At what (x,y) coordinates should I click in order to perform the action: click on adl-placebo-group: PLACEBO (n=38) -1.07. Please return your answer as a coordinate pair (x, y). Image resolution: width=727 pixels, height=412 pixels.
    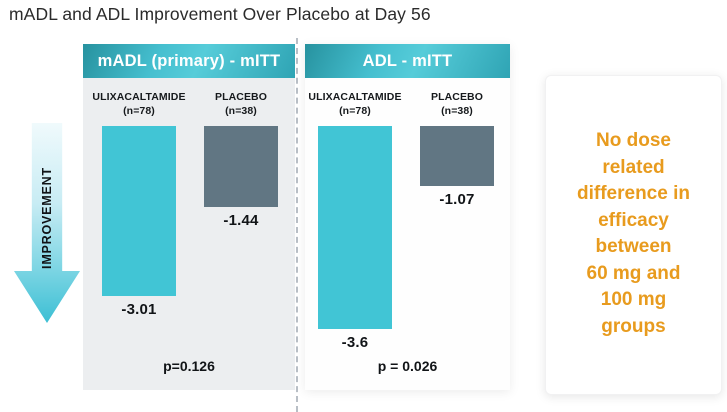
    Looking at the image, I should click on (457, 146).